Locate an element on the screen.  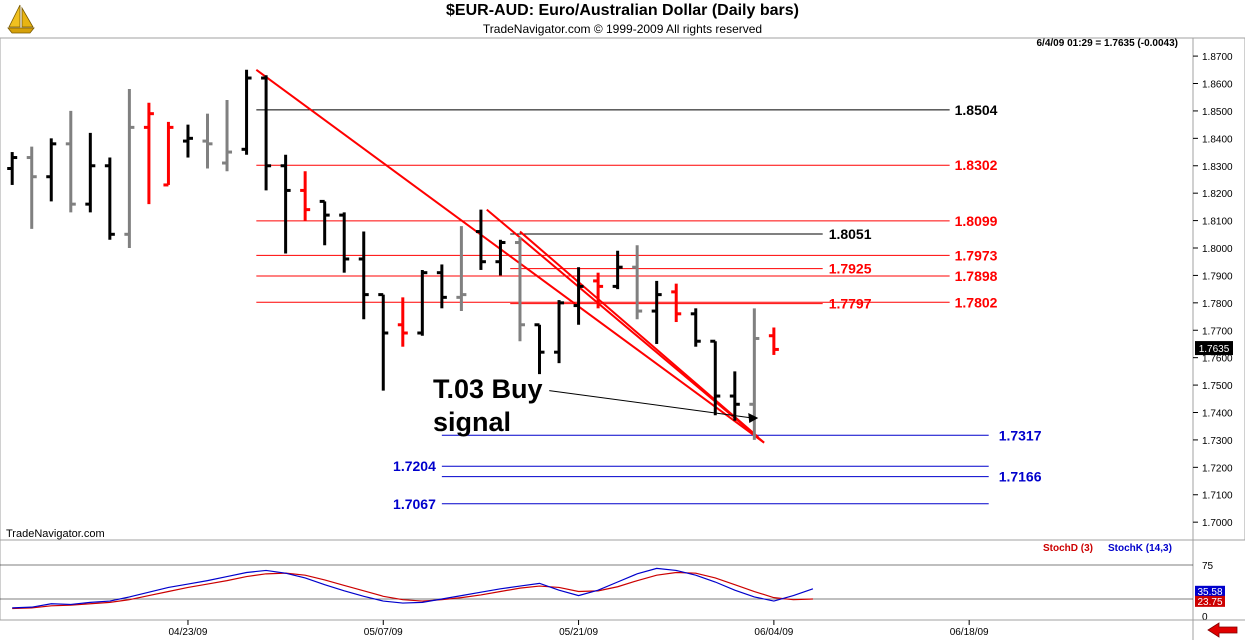
watermark: TradeNavigator.com is located at coordinates (55, 534).